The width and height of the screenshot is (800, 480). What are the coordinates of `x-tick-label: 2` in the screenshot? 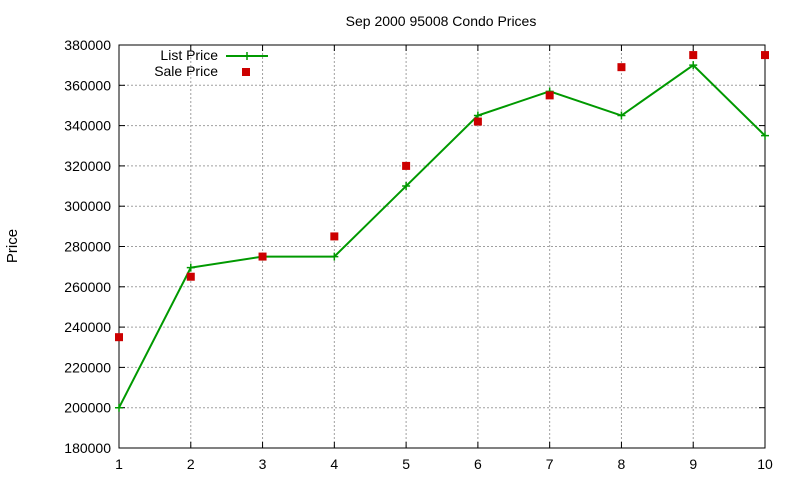 It's located at (191, 464).